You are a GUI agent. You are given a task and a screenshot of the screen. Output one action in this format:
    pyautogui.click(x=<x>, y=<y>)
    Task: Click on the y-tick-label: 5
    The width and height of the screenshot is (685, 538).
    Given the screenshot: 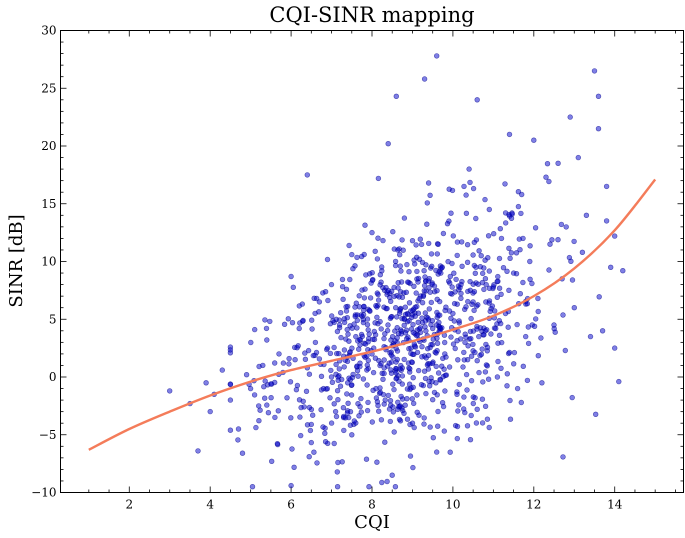 What is the action you would take?
    pyautogui.click(x=53, y=319)
    